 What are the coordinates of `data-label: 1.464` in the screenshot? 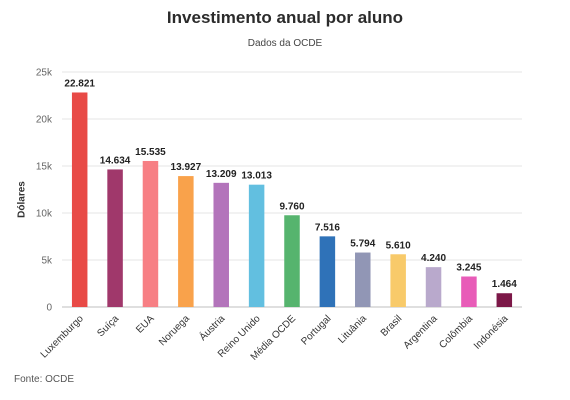 It's located at (504, 284).